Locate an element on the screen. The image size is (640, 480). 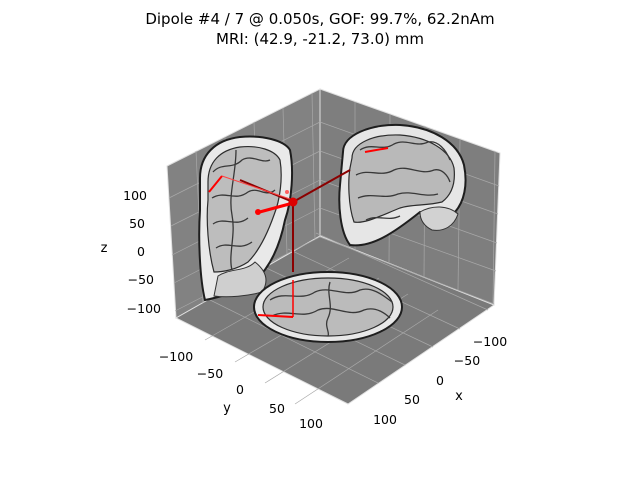
x-tick-label: 100 is located at coordinates (385, 419).